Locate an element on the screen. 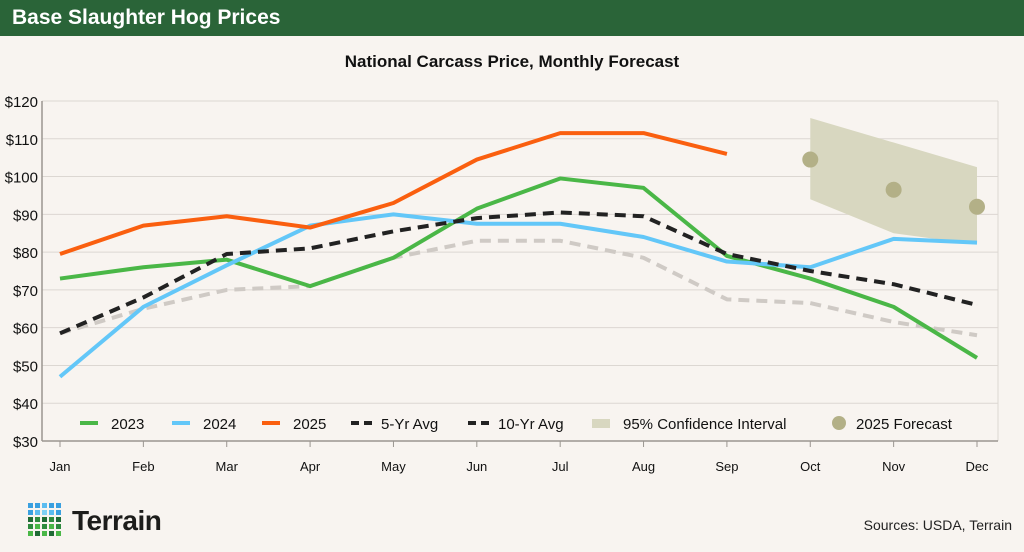 The height and width of the screenshot is (552, 1024). x-tick-label: Nov is located at coordinates (894, 466).